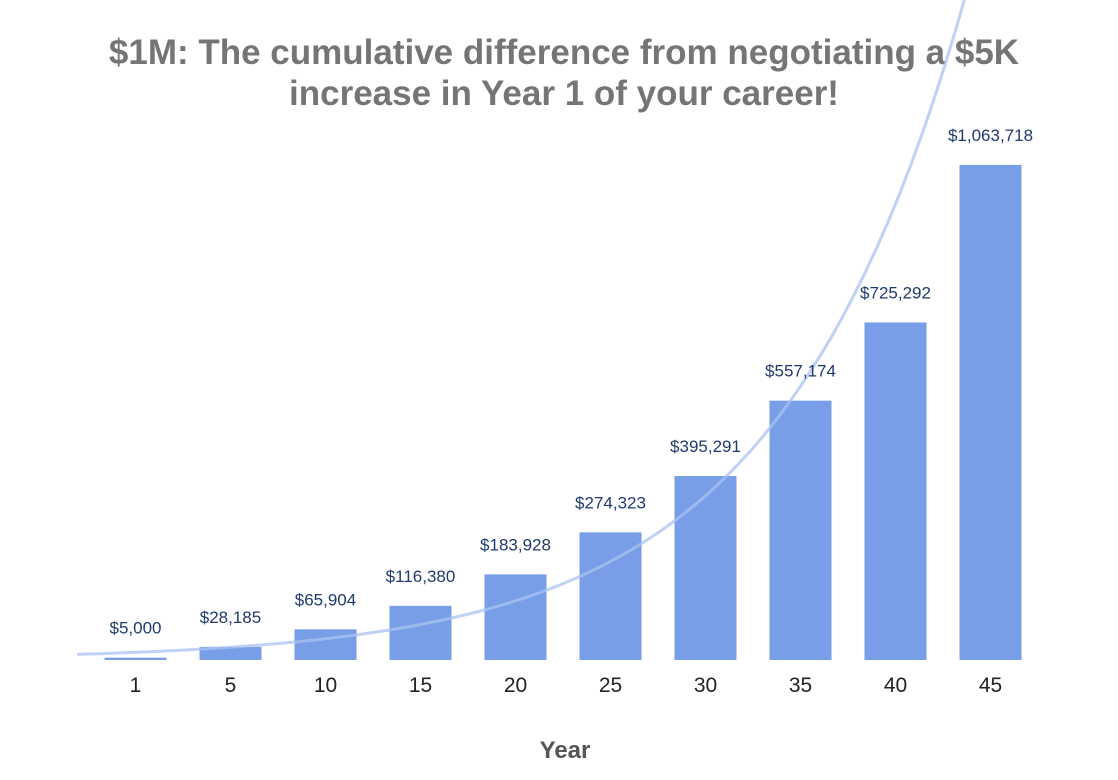  What do you see at coordinates (566, 685) in the screenshot?
I see `x-axis-ticks: 1 5 10 15 20 25 30 35 40 45` at bounding box center [566, 685].